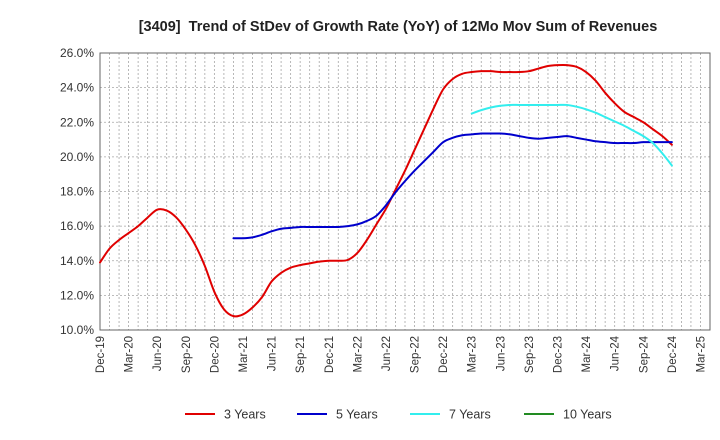 The height and width of the screenshot is (440, 720). Describe the element at coordinates (644, 354) in the screenshot. I see `x-tick-label: Sep-24` at that location.